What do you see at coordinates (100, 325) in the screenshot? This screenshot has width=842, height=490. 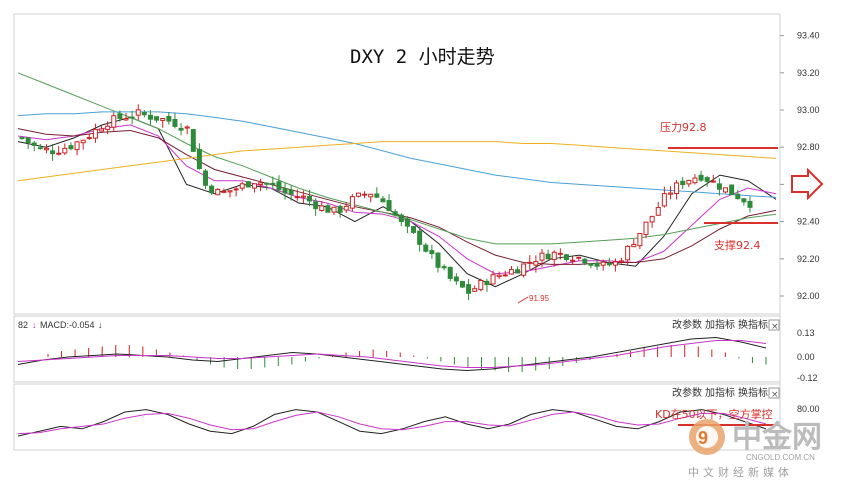 I see `macd-caret-icon: ↓` at bounding box center [100, 325].